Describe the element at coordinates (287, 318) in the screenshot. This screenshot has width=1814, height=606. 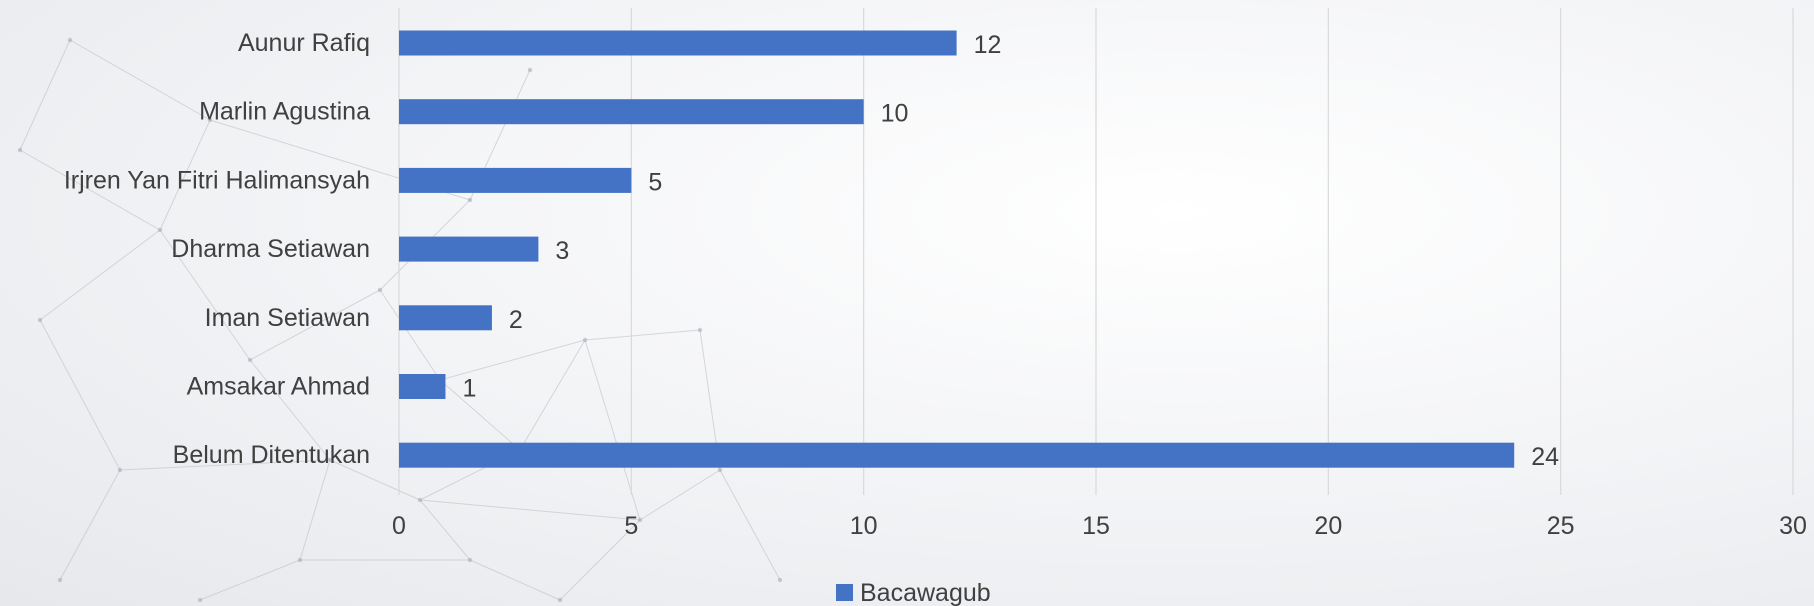
I see `category-label: Iman Setiawan` at that location.